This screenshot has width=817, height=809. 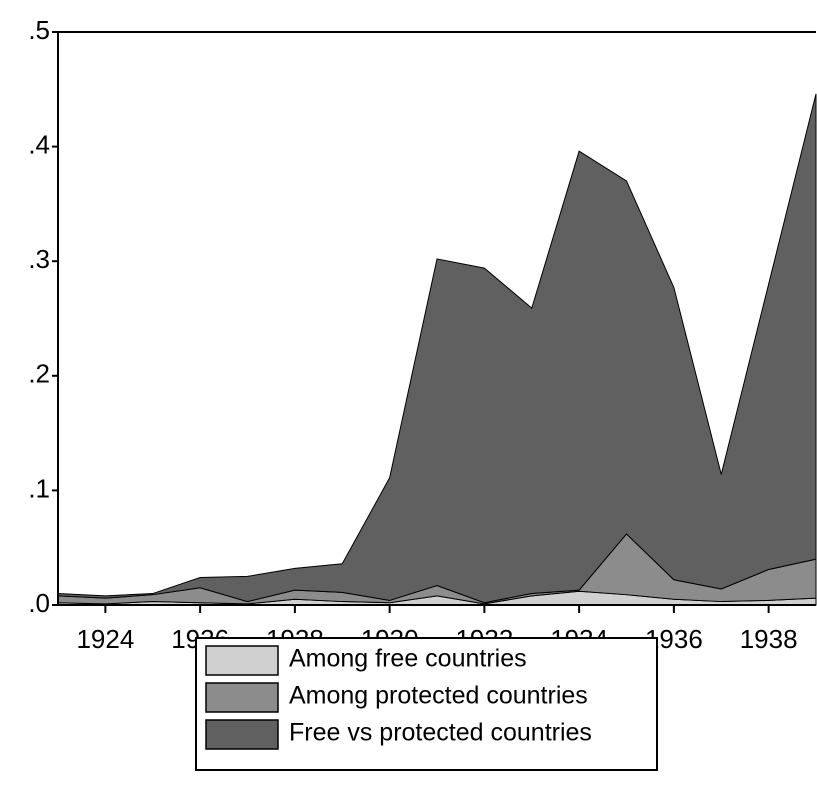 What do you see at coordinates (438, 696) in the screenshot?
I see `legend-label: Among protected countries` at bounding box center [438, 696].